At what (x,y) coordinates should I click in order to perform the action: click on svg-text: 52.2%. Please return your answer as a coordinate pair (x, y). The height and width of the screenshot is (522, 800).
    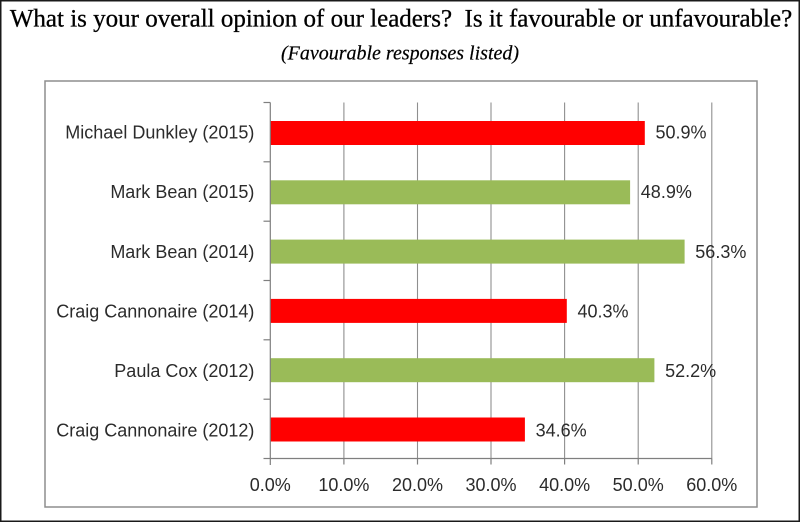
    Looking at the image, I should click on (690, 371).